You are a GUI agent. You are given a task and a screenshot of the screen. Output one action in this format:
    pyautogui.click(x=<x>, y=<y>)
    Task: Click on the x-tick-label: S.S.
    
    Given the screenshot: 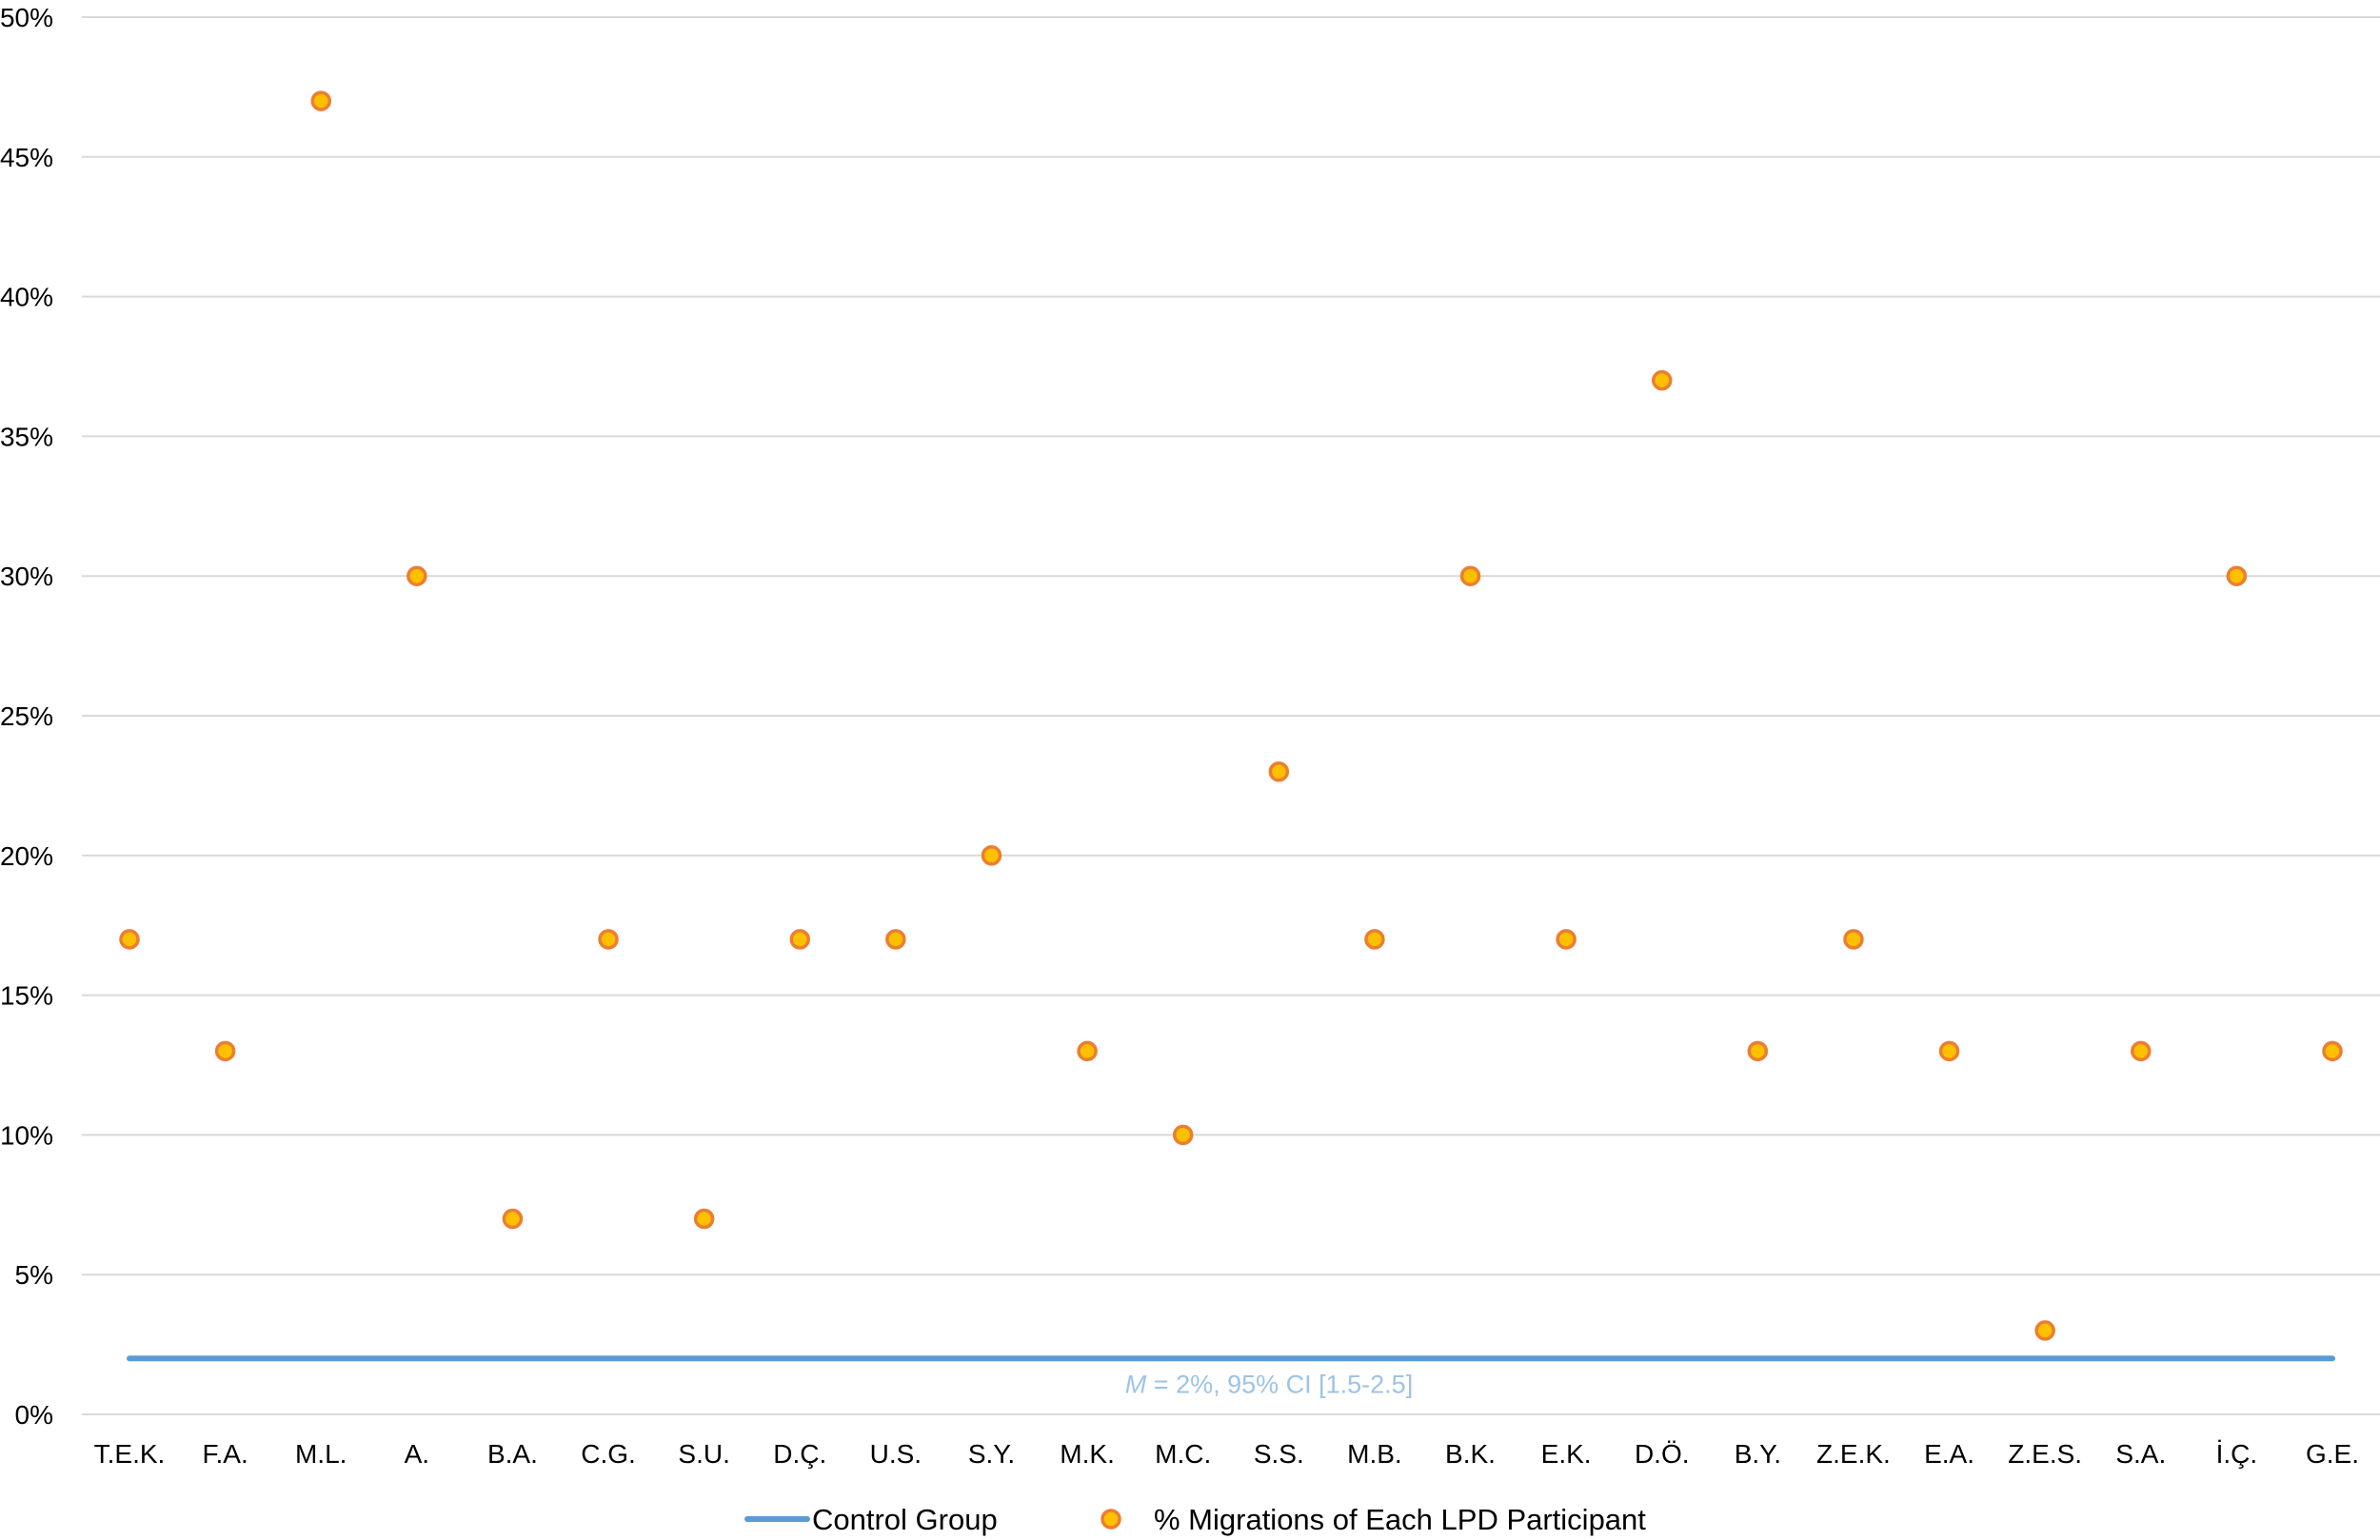 What is the action you would take?
    pyautogui.click(x=1279, y=1454)
    